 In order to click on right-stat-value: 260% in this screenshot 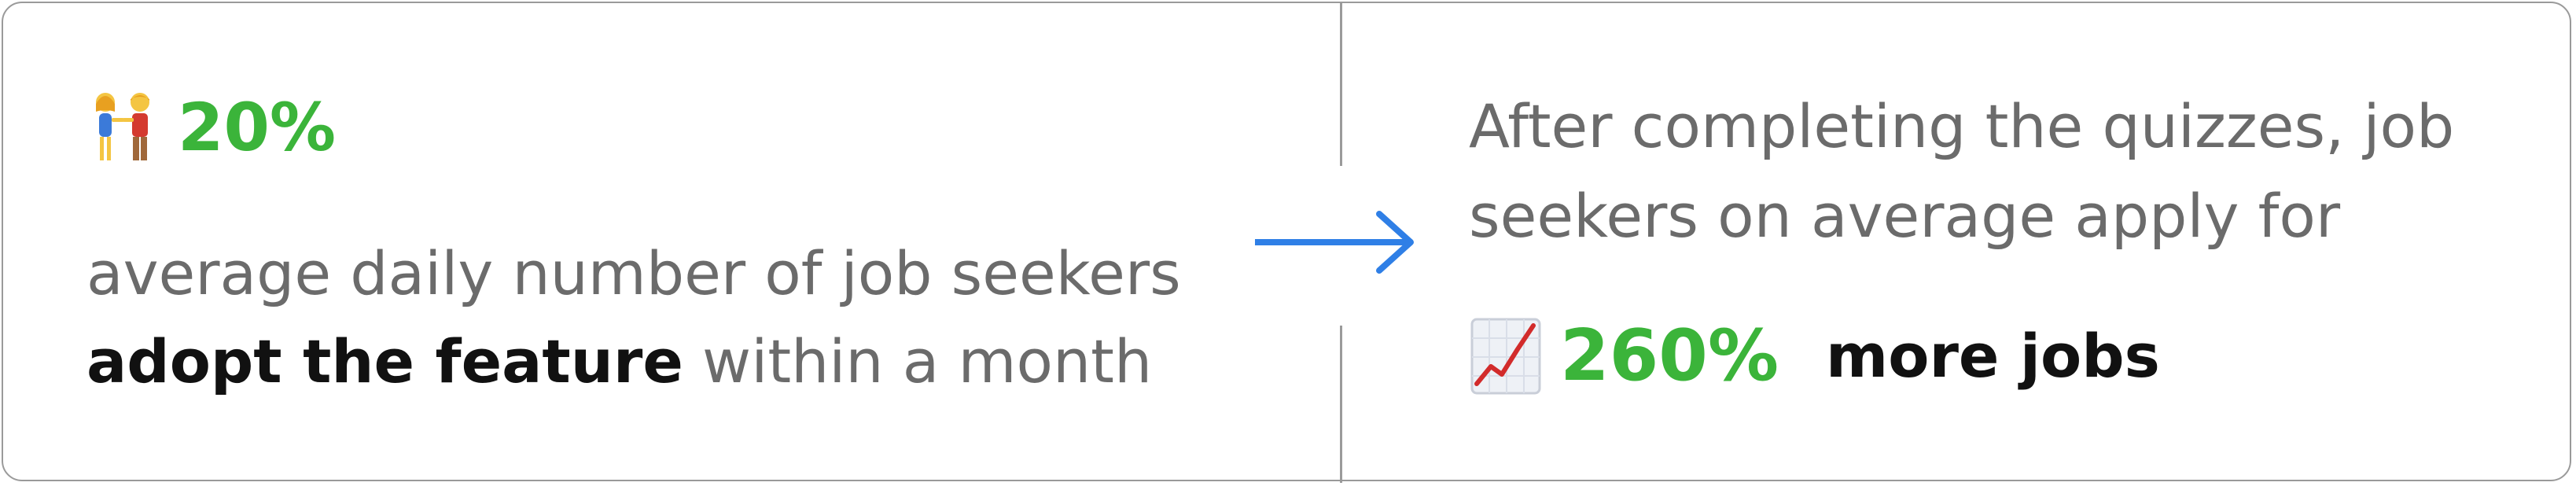, I will do `click(1669, 356)`.